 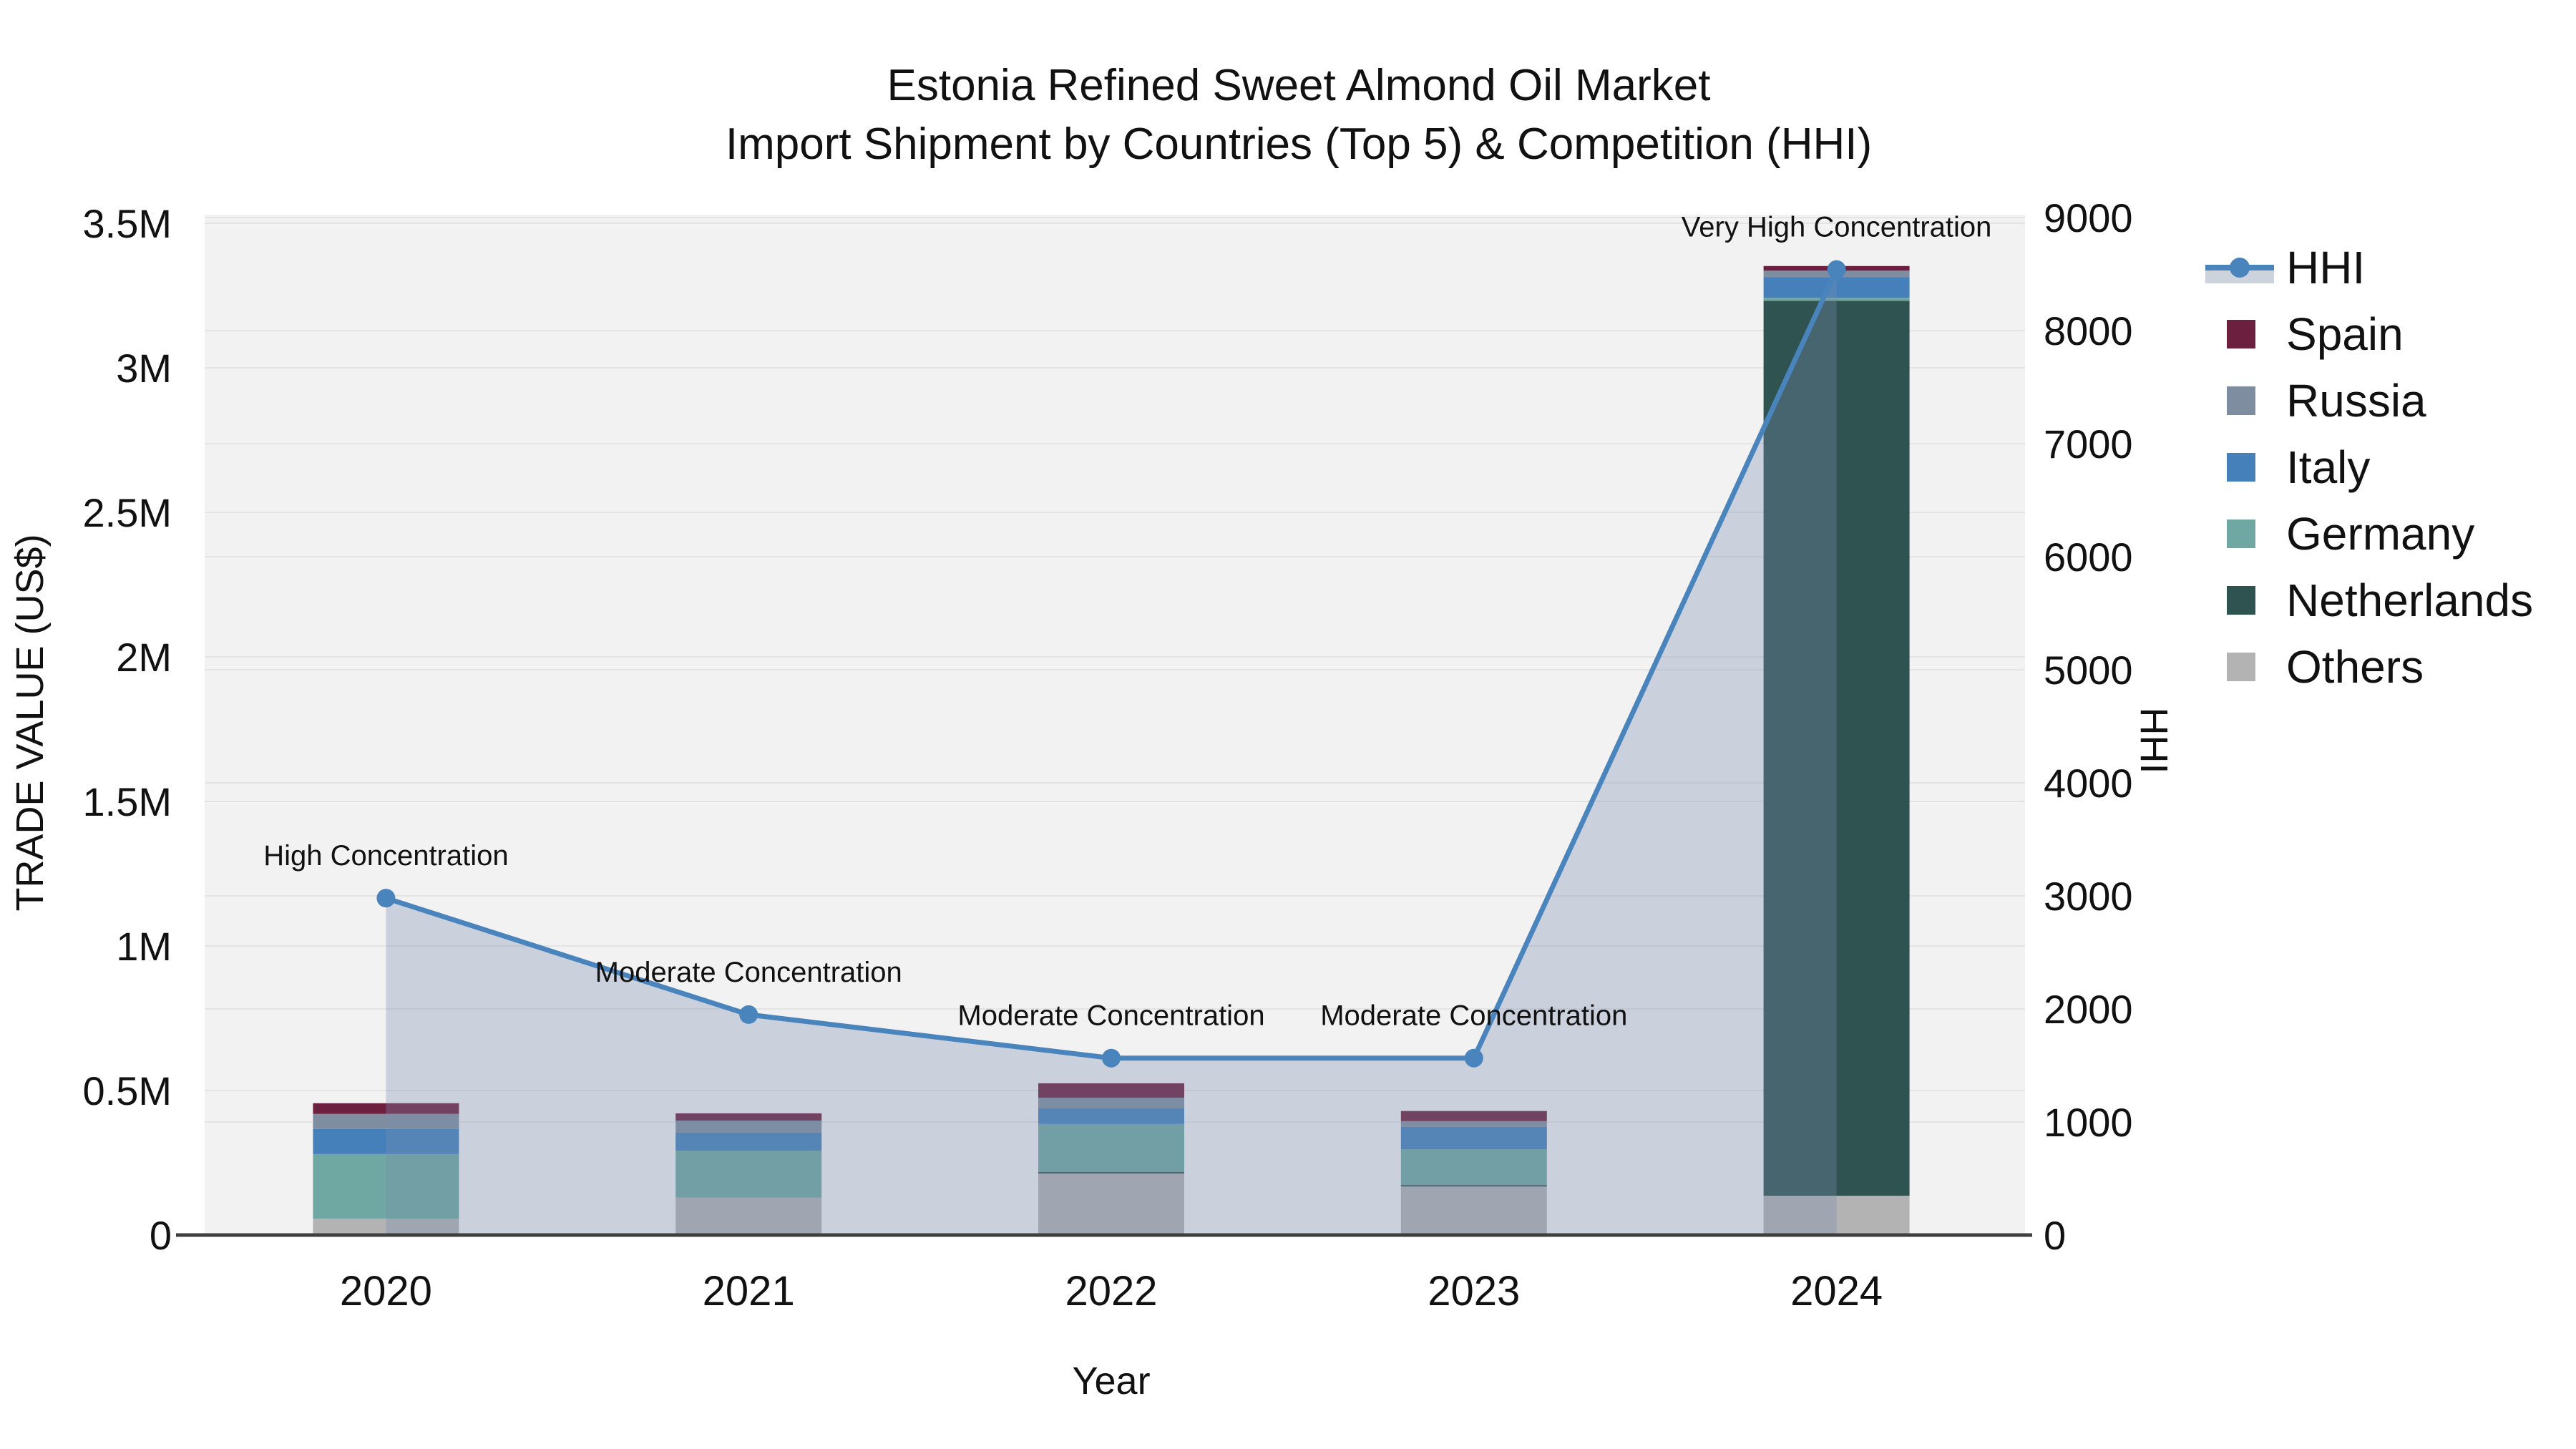 I want to click on y-left-tick-label: 0.5M, so click(x=127, y=1090).